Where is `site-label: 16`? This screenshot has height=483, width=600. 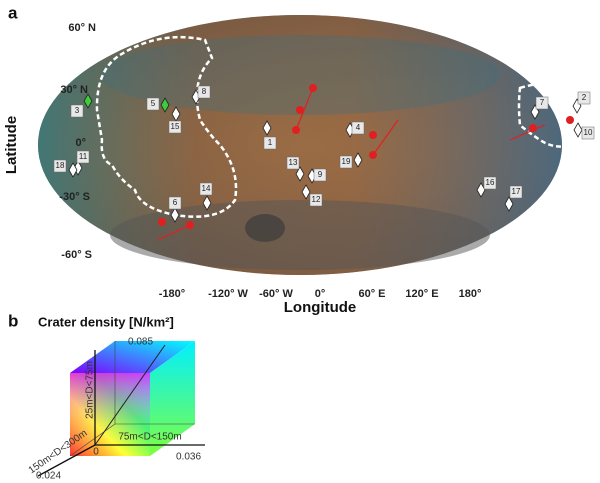
site-label: 16 is located at coordinates (490, 182).